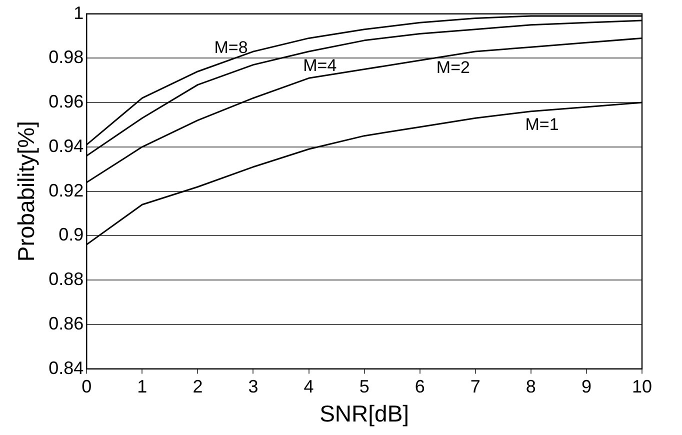 Image resolution: width=682 pixels, height=435 pixels. I want to click on x-tick-label: 1, so click(142, 386).